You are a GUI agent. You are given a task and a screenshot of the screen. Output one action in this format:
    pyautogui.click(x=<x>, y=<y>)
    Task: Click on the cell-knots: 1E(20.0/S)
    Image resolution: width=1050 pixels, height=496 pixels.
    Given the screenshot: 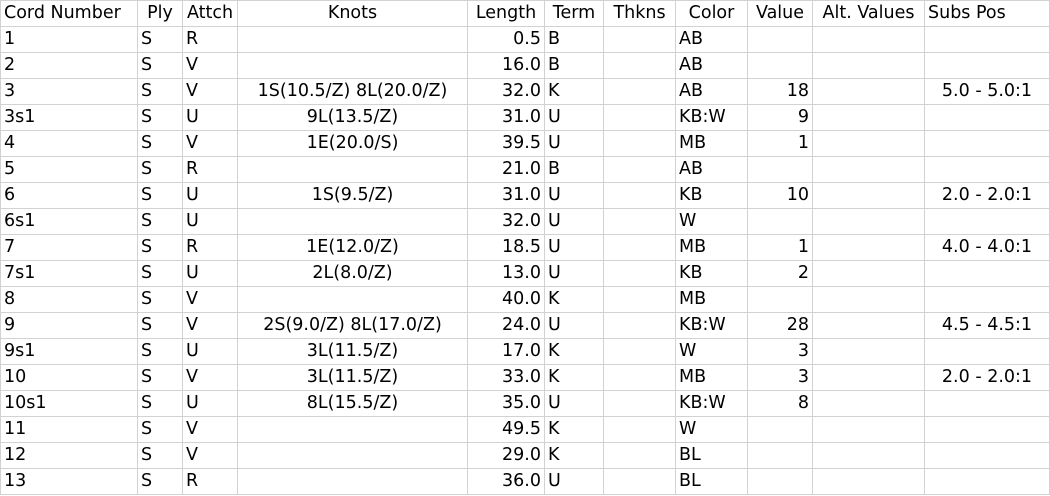 What is the action you would take?
    pyautogui.click(x=352, y=143)
    